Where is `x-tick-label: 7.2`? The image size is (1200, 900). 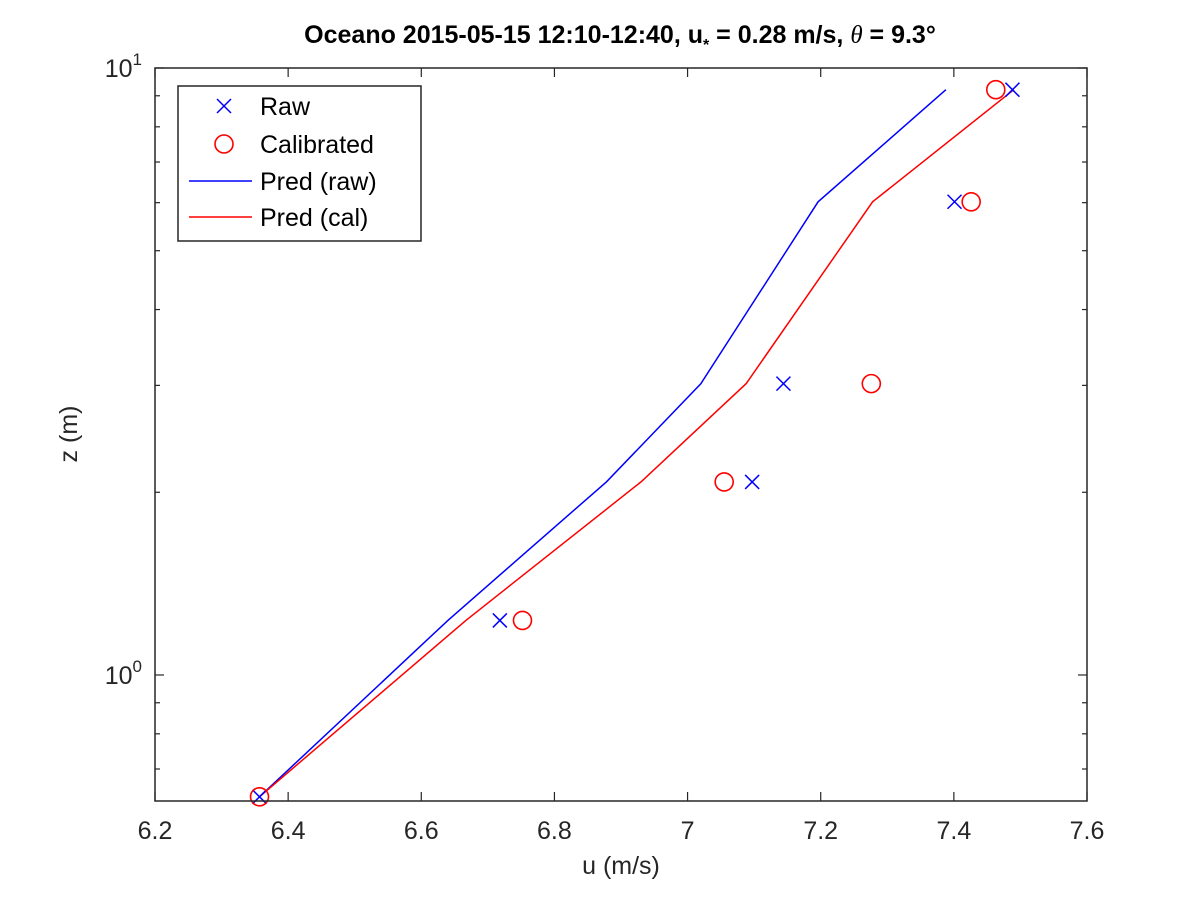
x-tick-label: 7.2 is located at coordinates (820, 831).